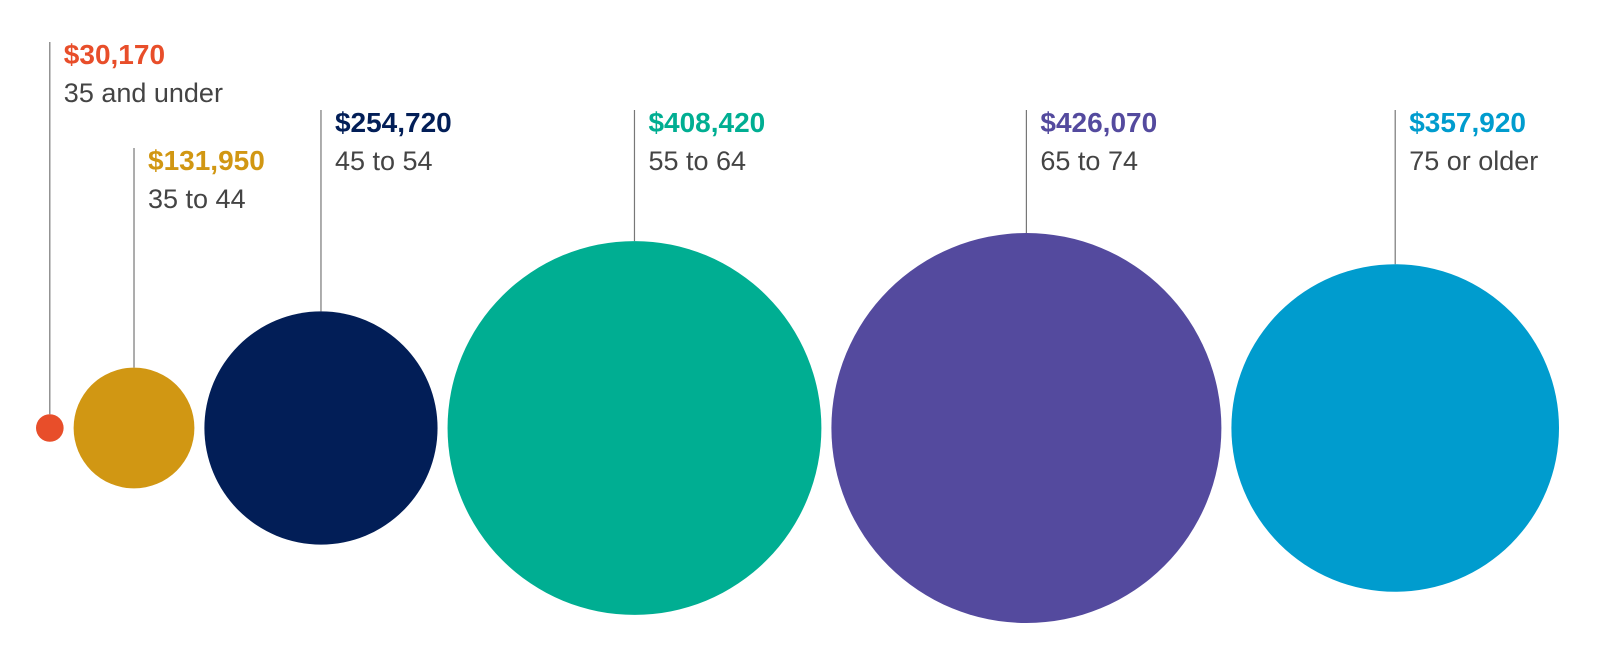 The width and height of the screenshot is (1600, 666). Describe the element at coordinates (206, 160) in the screenshot. I see `value-label: $131,950` at that location.